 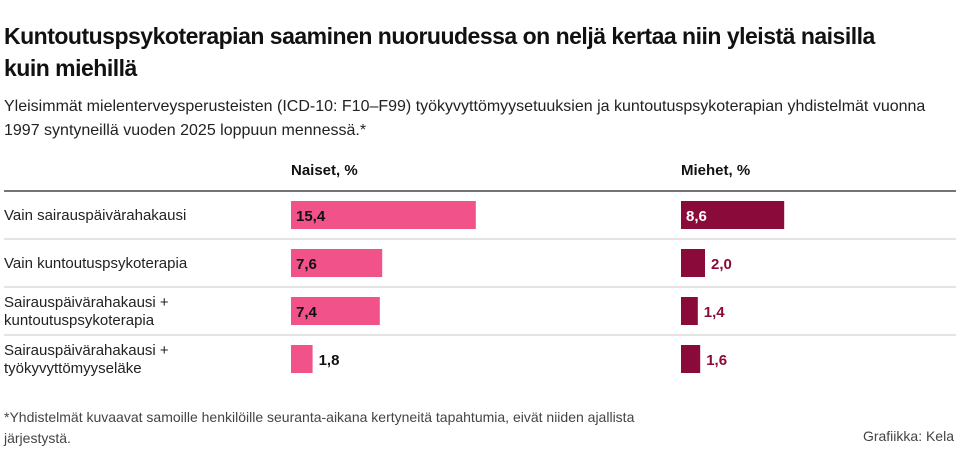 What do you see at coordinates (721, 264) in the screenshot?
I see `value-label-miehet: 2,0` at bounding box center [721, 264].